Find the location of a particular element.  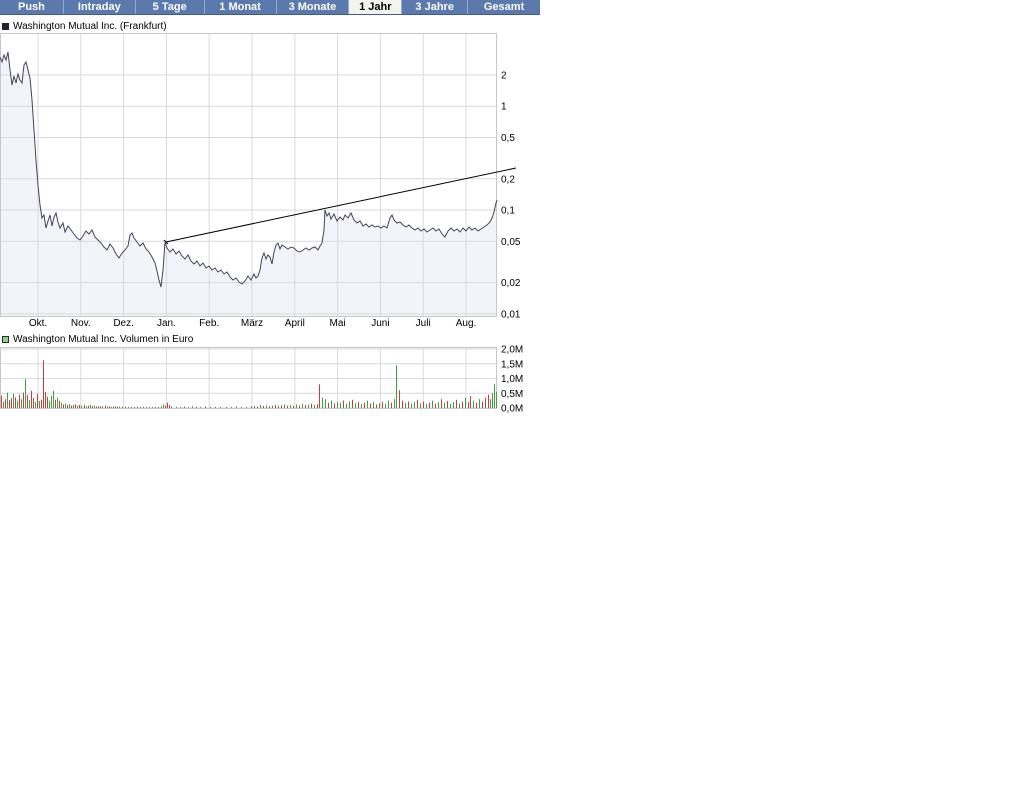

tab-1-jahr: 1 Jahr is located at coordinates (376, 7).